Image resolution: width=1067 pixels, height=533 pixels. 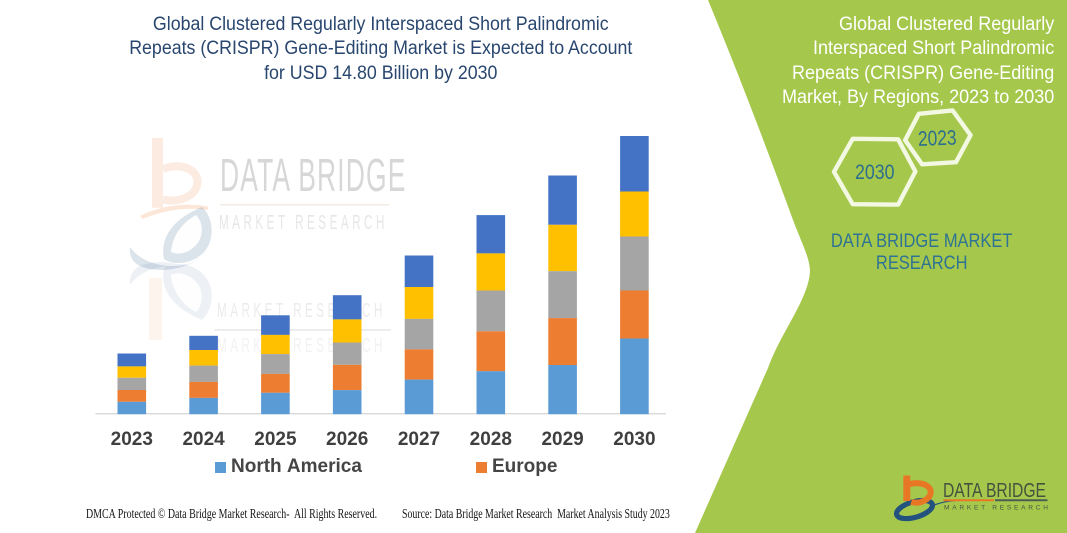 I want to click on svg-text: MARKET RESEARCH, so click(x=996, y=508).